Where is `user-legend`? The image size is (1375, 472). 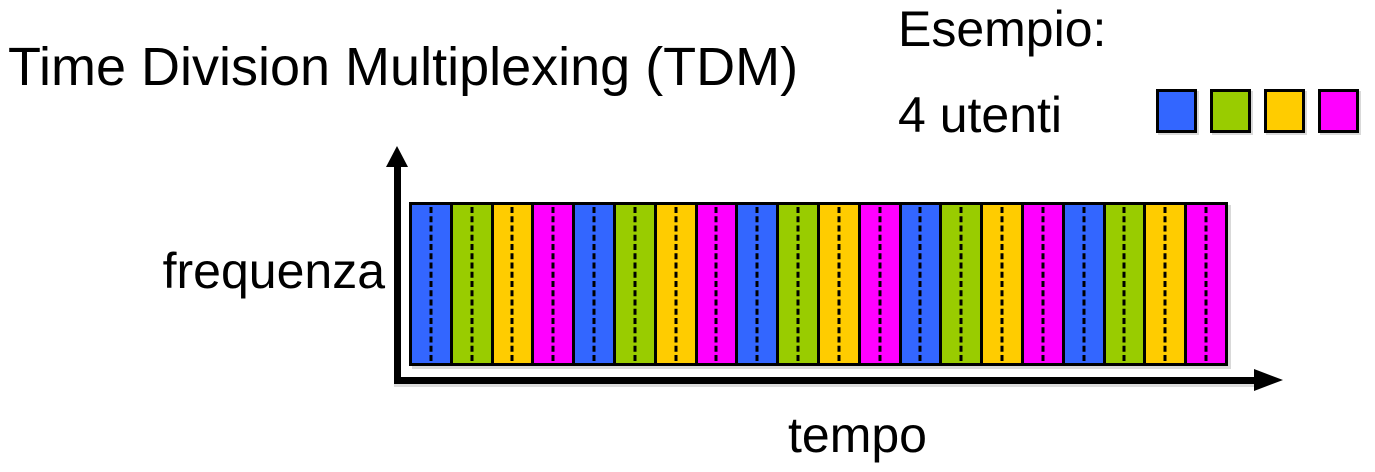
user-legend is located at coordinates (1257, 111).